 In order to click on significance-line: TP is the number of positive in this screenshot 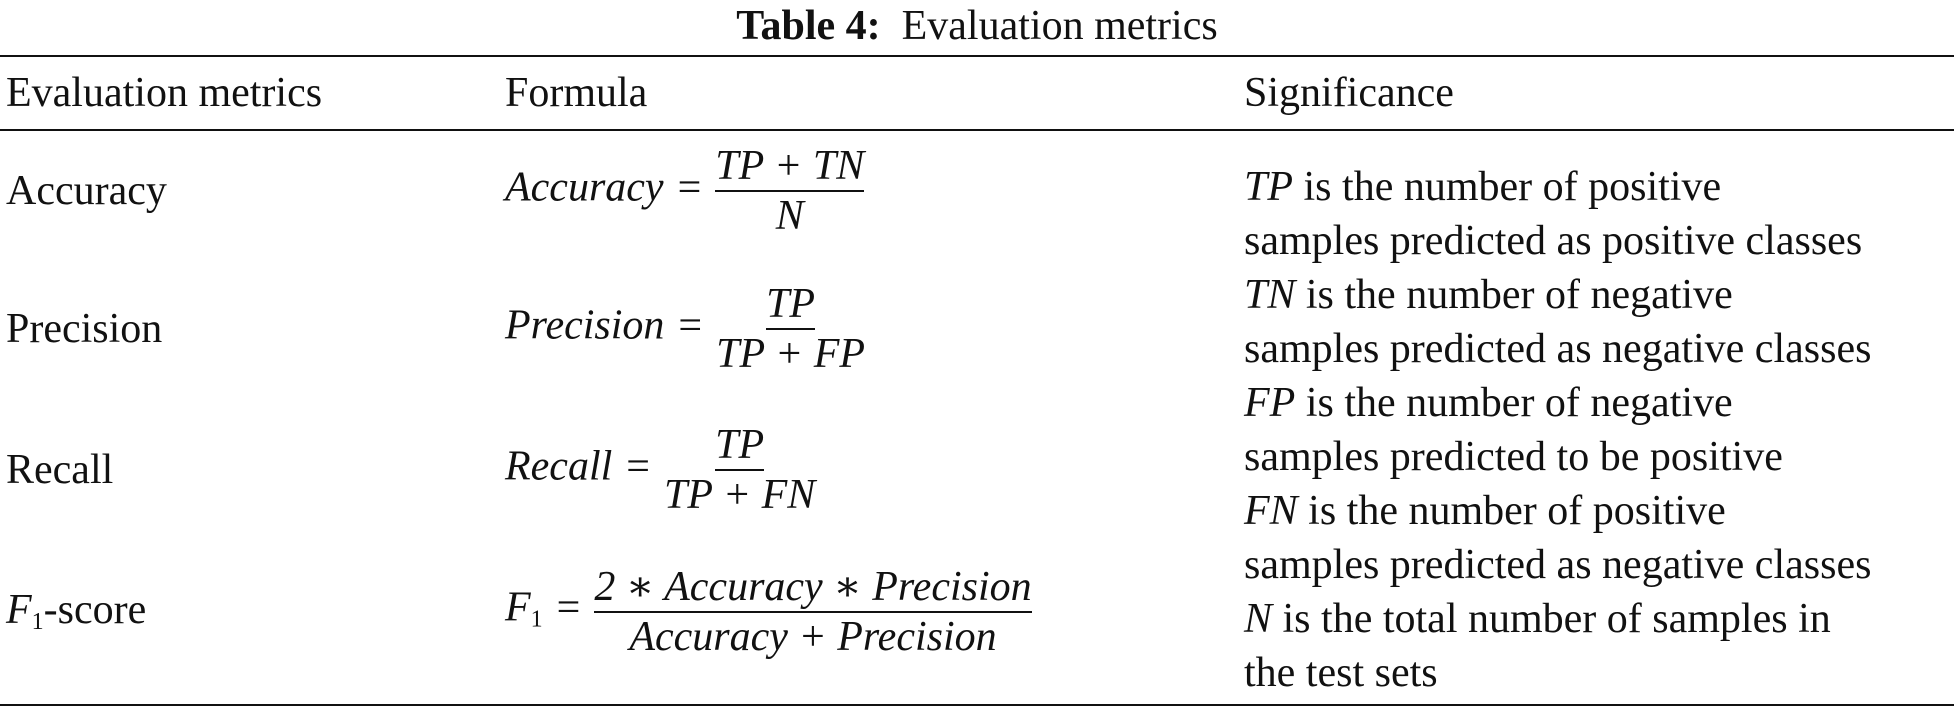, I will do `click(1557, 187)`.